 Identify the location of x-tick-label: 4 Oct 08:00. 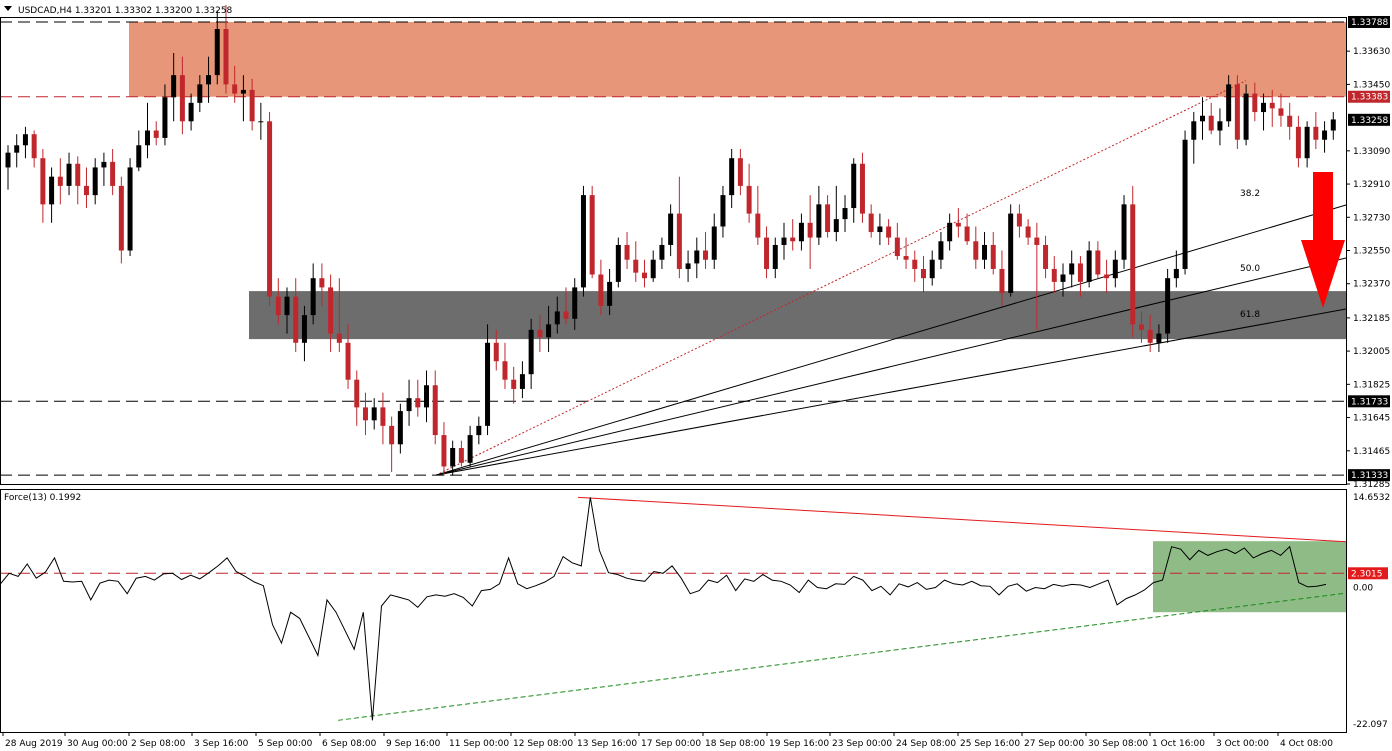
(1306, 744).